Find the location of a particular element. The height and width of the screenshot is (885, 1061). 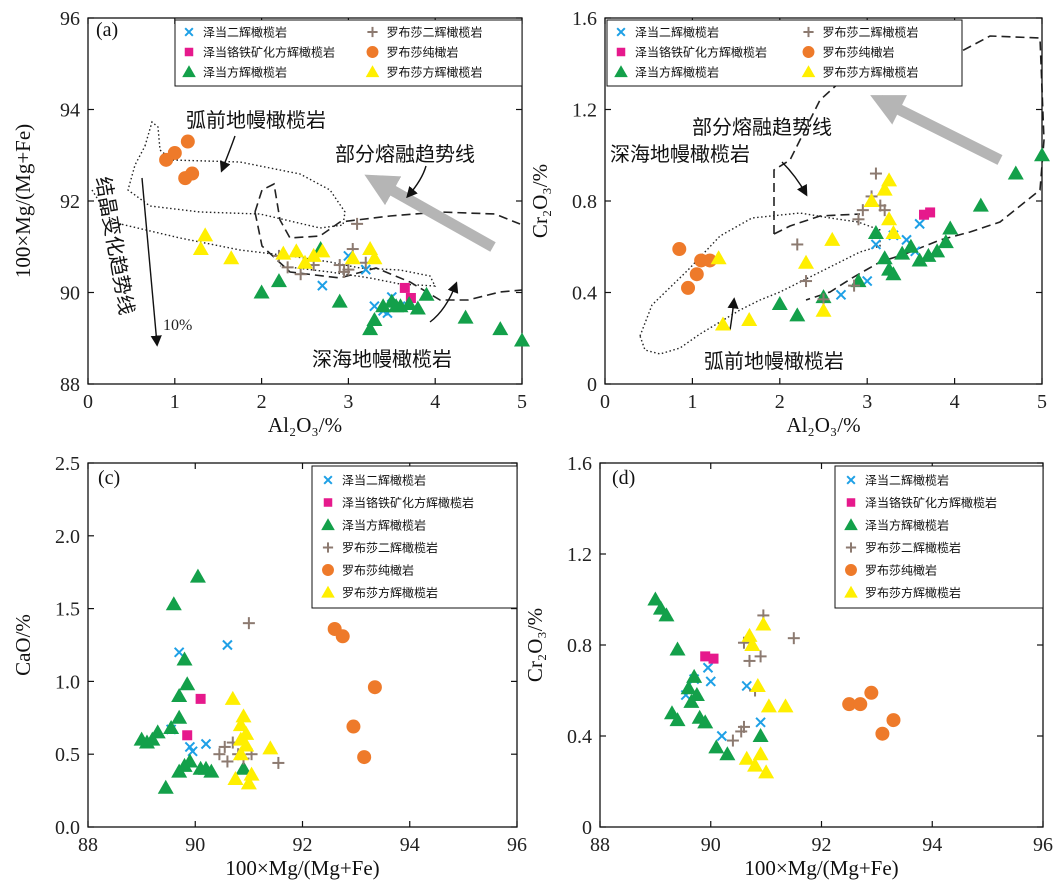

y-tick-label: 1.6 is located at coordinates (584, 19).